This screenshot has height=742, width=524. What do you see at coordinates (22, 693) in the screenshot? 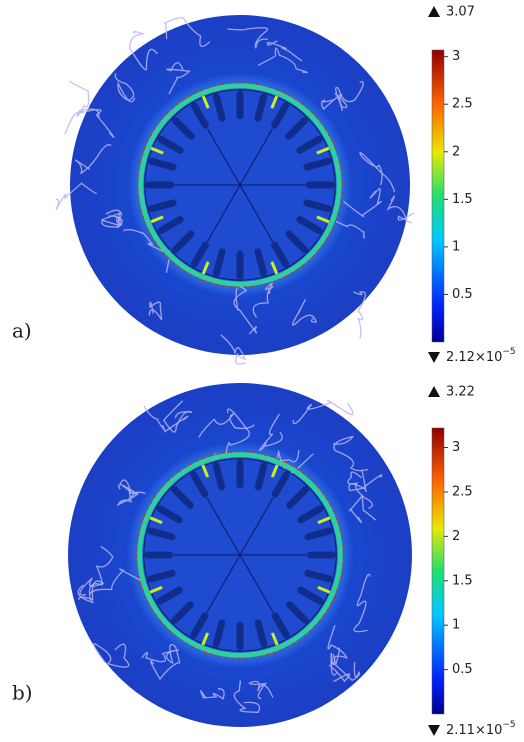
I see `panel-label: b)` at bounding box center [22, 693].